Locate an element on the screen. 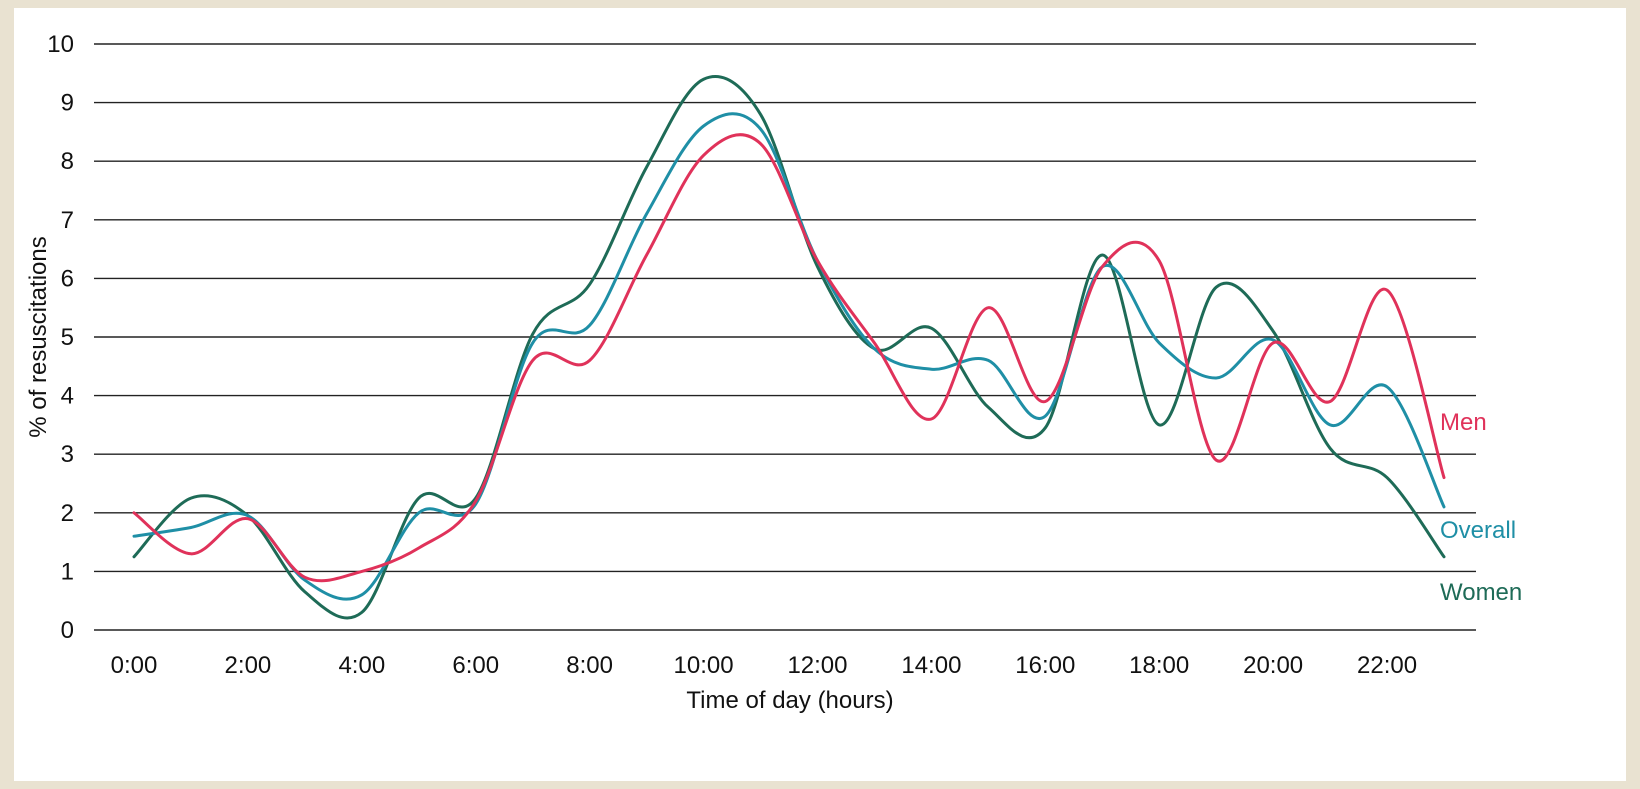 This screenshot has width=1640, height=789. y-tick-label: 5 is located at coordinates (67, 337).